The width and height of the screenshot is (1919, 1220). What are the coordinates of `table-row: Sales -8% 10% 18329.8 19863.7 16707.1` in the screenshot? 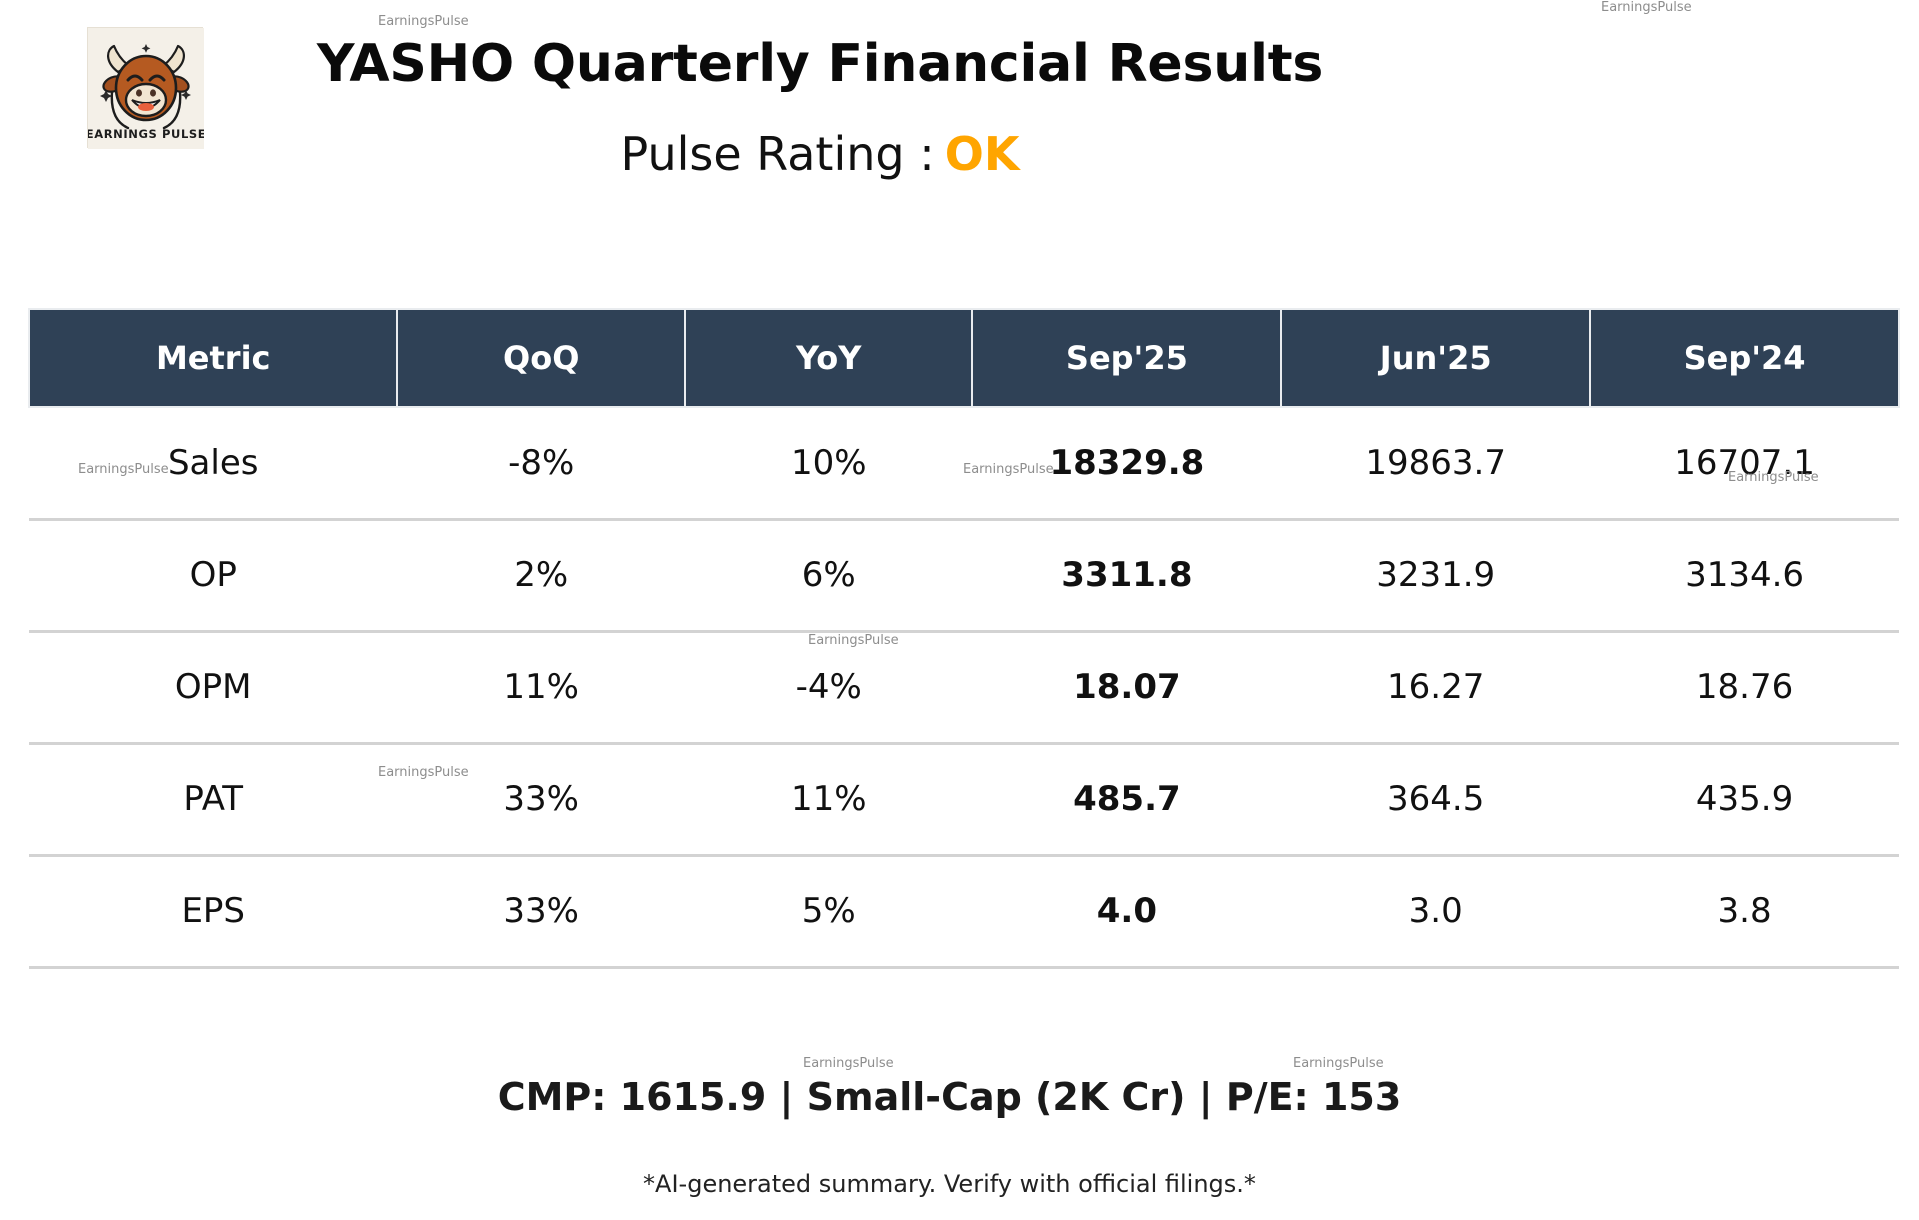 It's located at (964, 464).